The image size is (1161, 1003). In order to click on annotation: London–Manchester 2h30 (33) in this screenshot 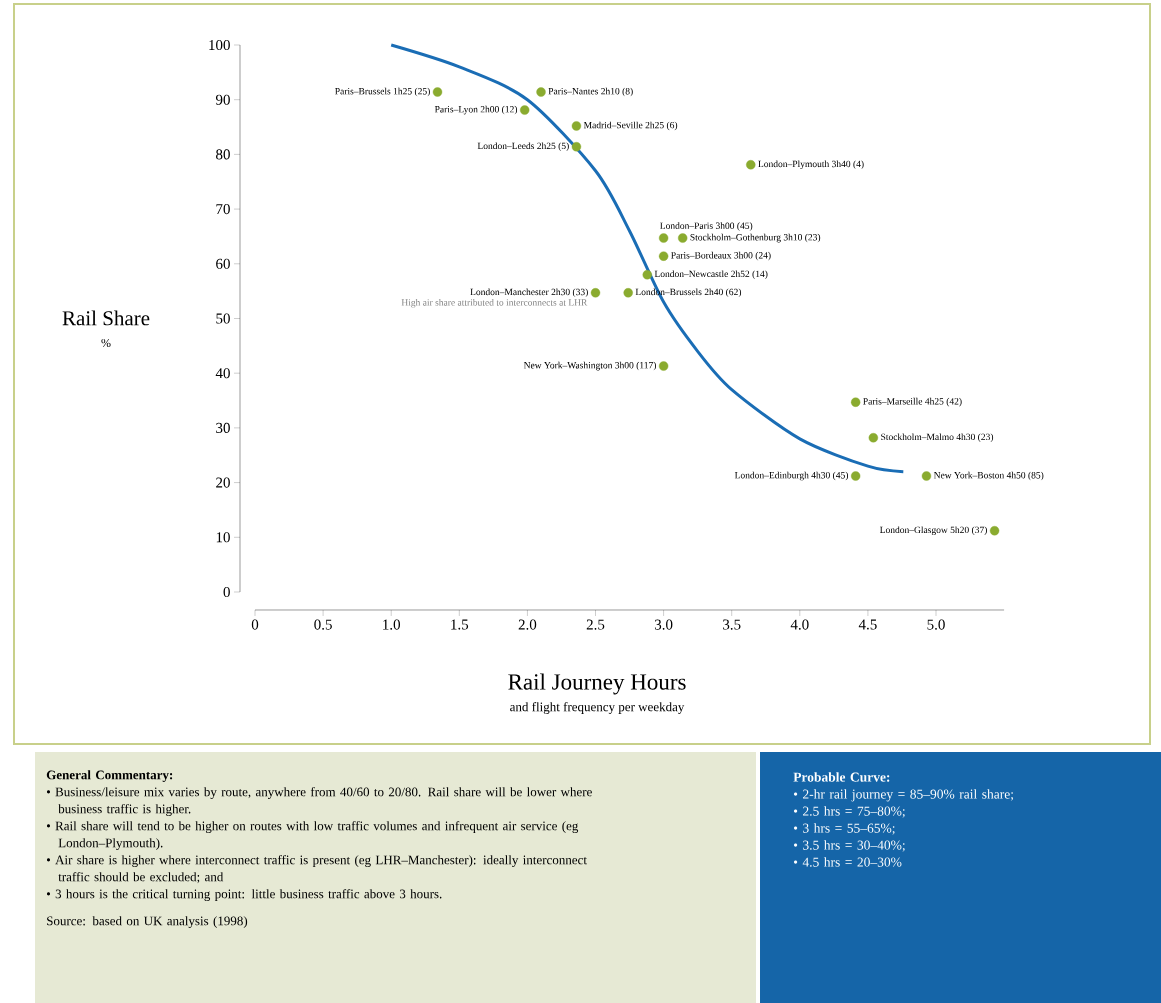, I will do `click(529, 293)`.